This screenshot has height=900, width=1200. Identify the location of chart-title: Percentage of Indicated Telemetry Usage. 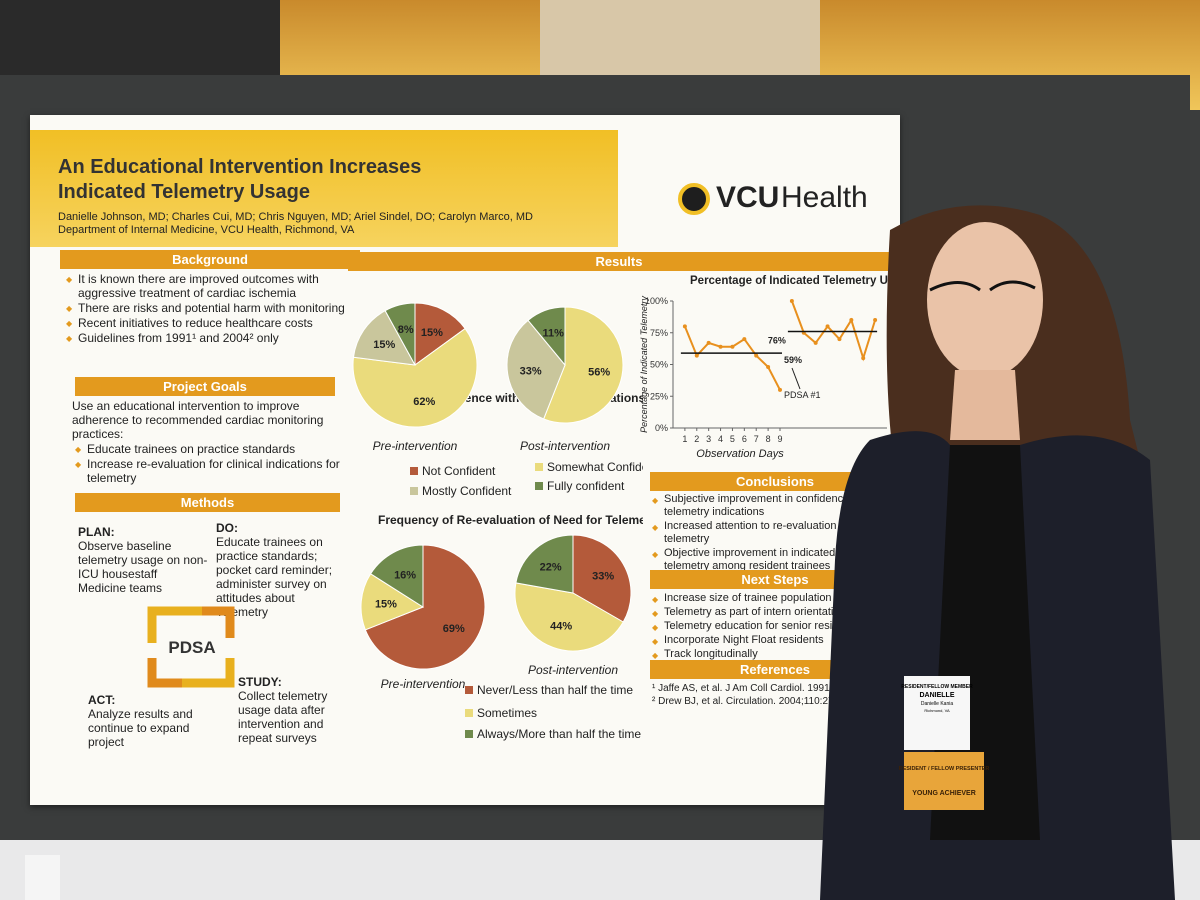
(792, 281).